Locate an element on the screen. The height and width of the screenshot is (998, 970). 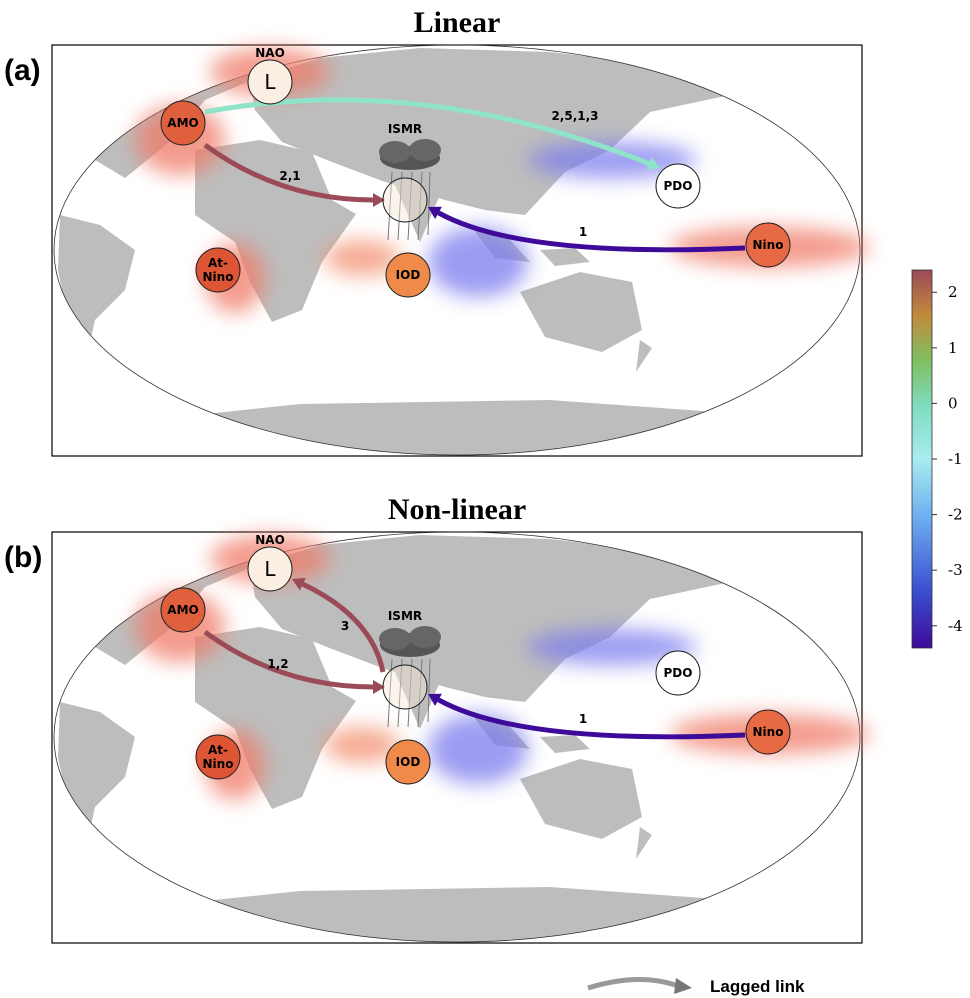
link-label: 2,1 is located at coordinates (289, 176).